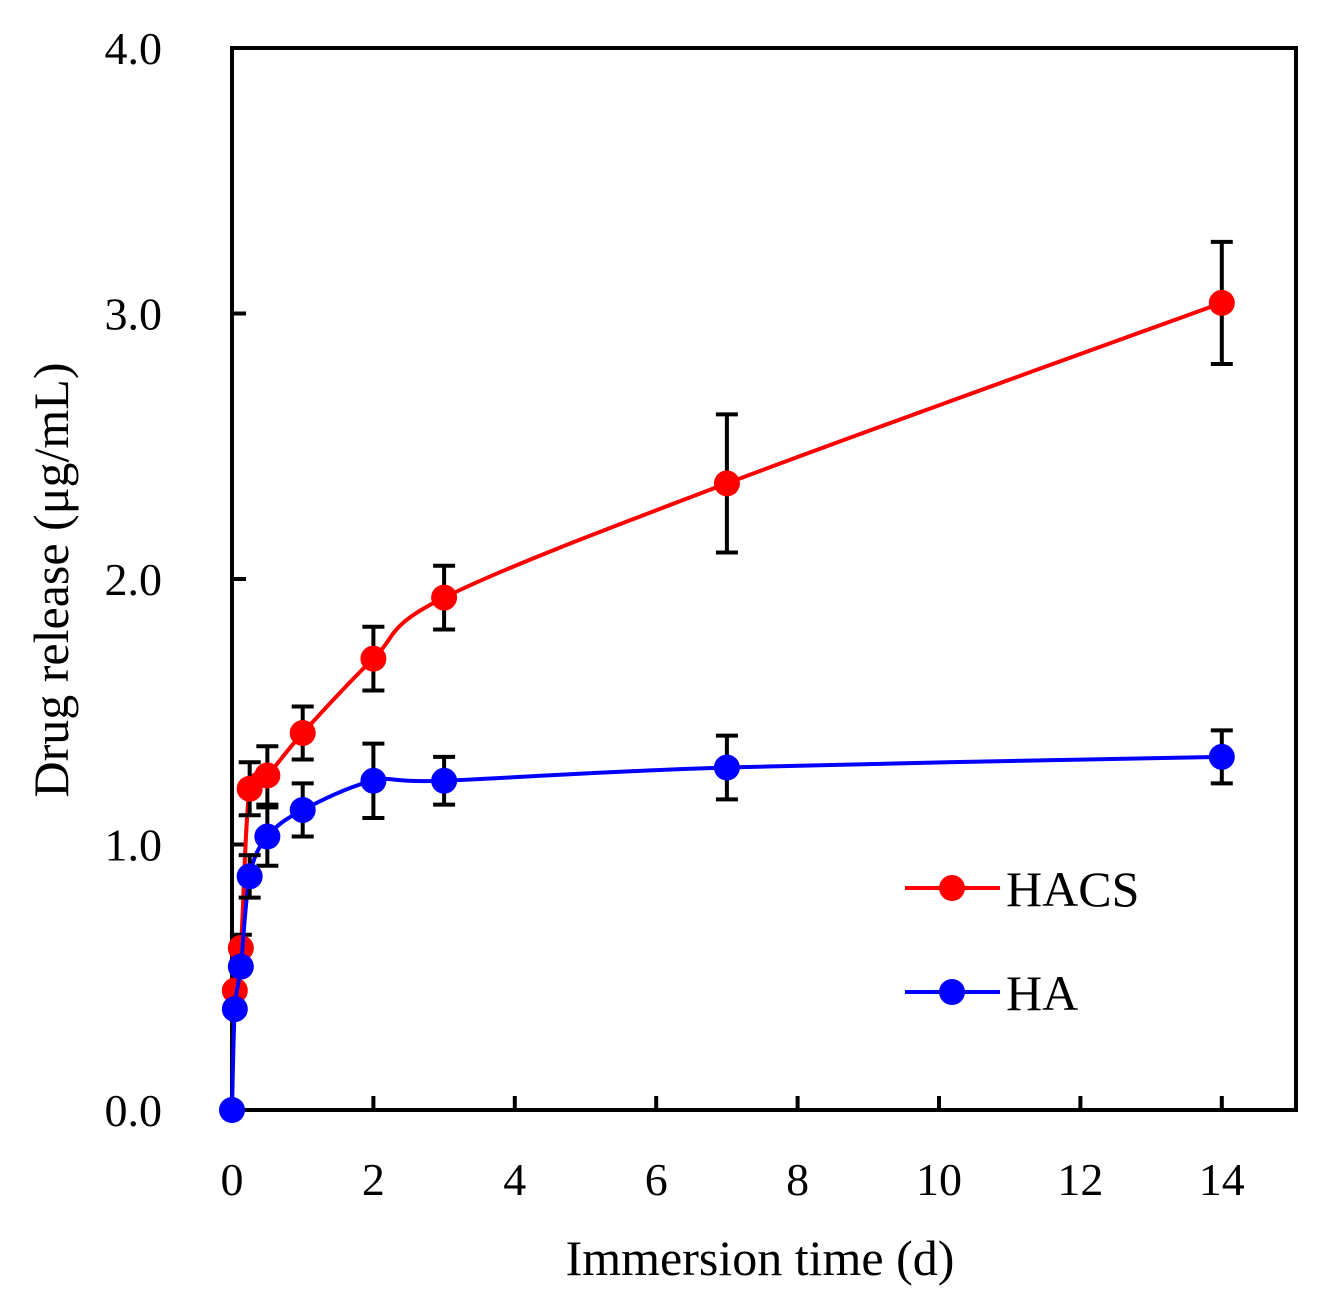 Image resolution: width=1326 pixels, height=1307 pixels. What do you see at coordinates (760, 1258) in the screenshot?
I see `x-axis-title: Immersion time (d)` at bounding box center [760, 1258].